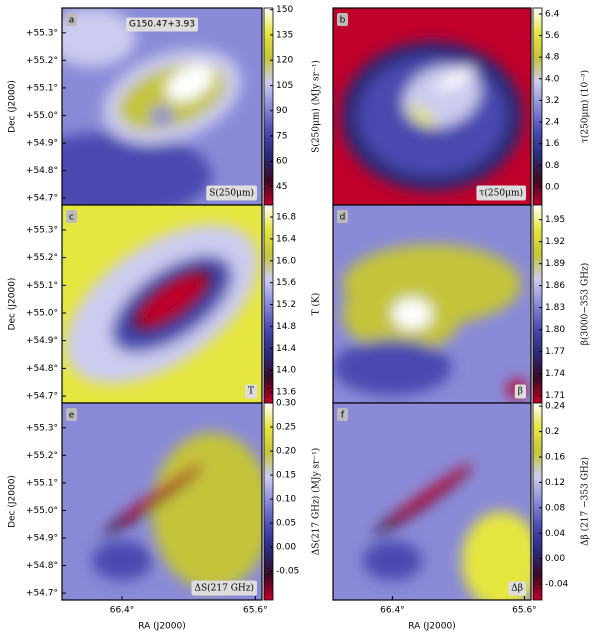 This screenshot has height=640, width=600. What do you see at coordinates (286, 476) in the screenshot?
I see `colorbar-tick-label: 0.15` at bounding box center [286, 476].